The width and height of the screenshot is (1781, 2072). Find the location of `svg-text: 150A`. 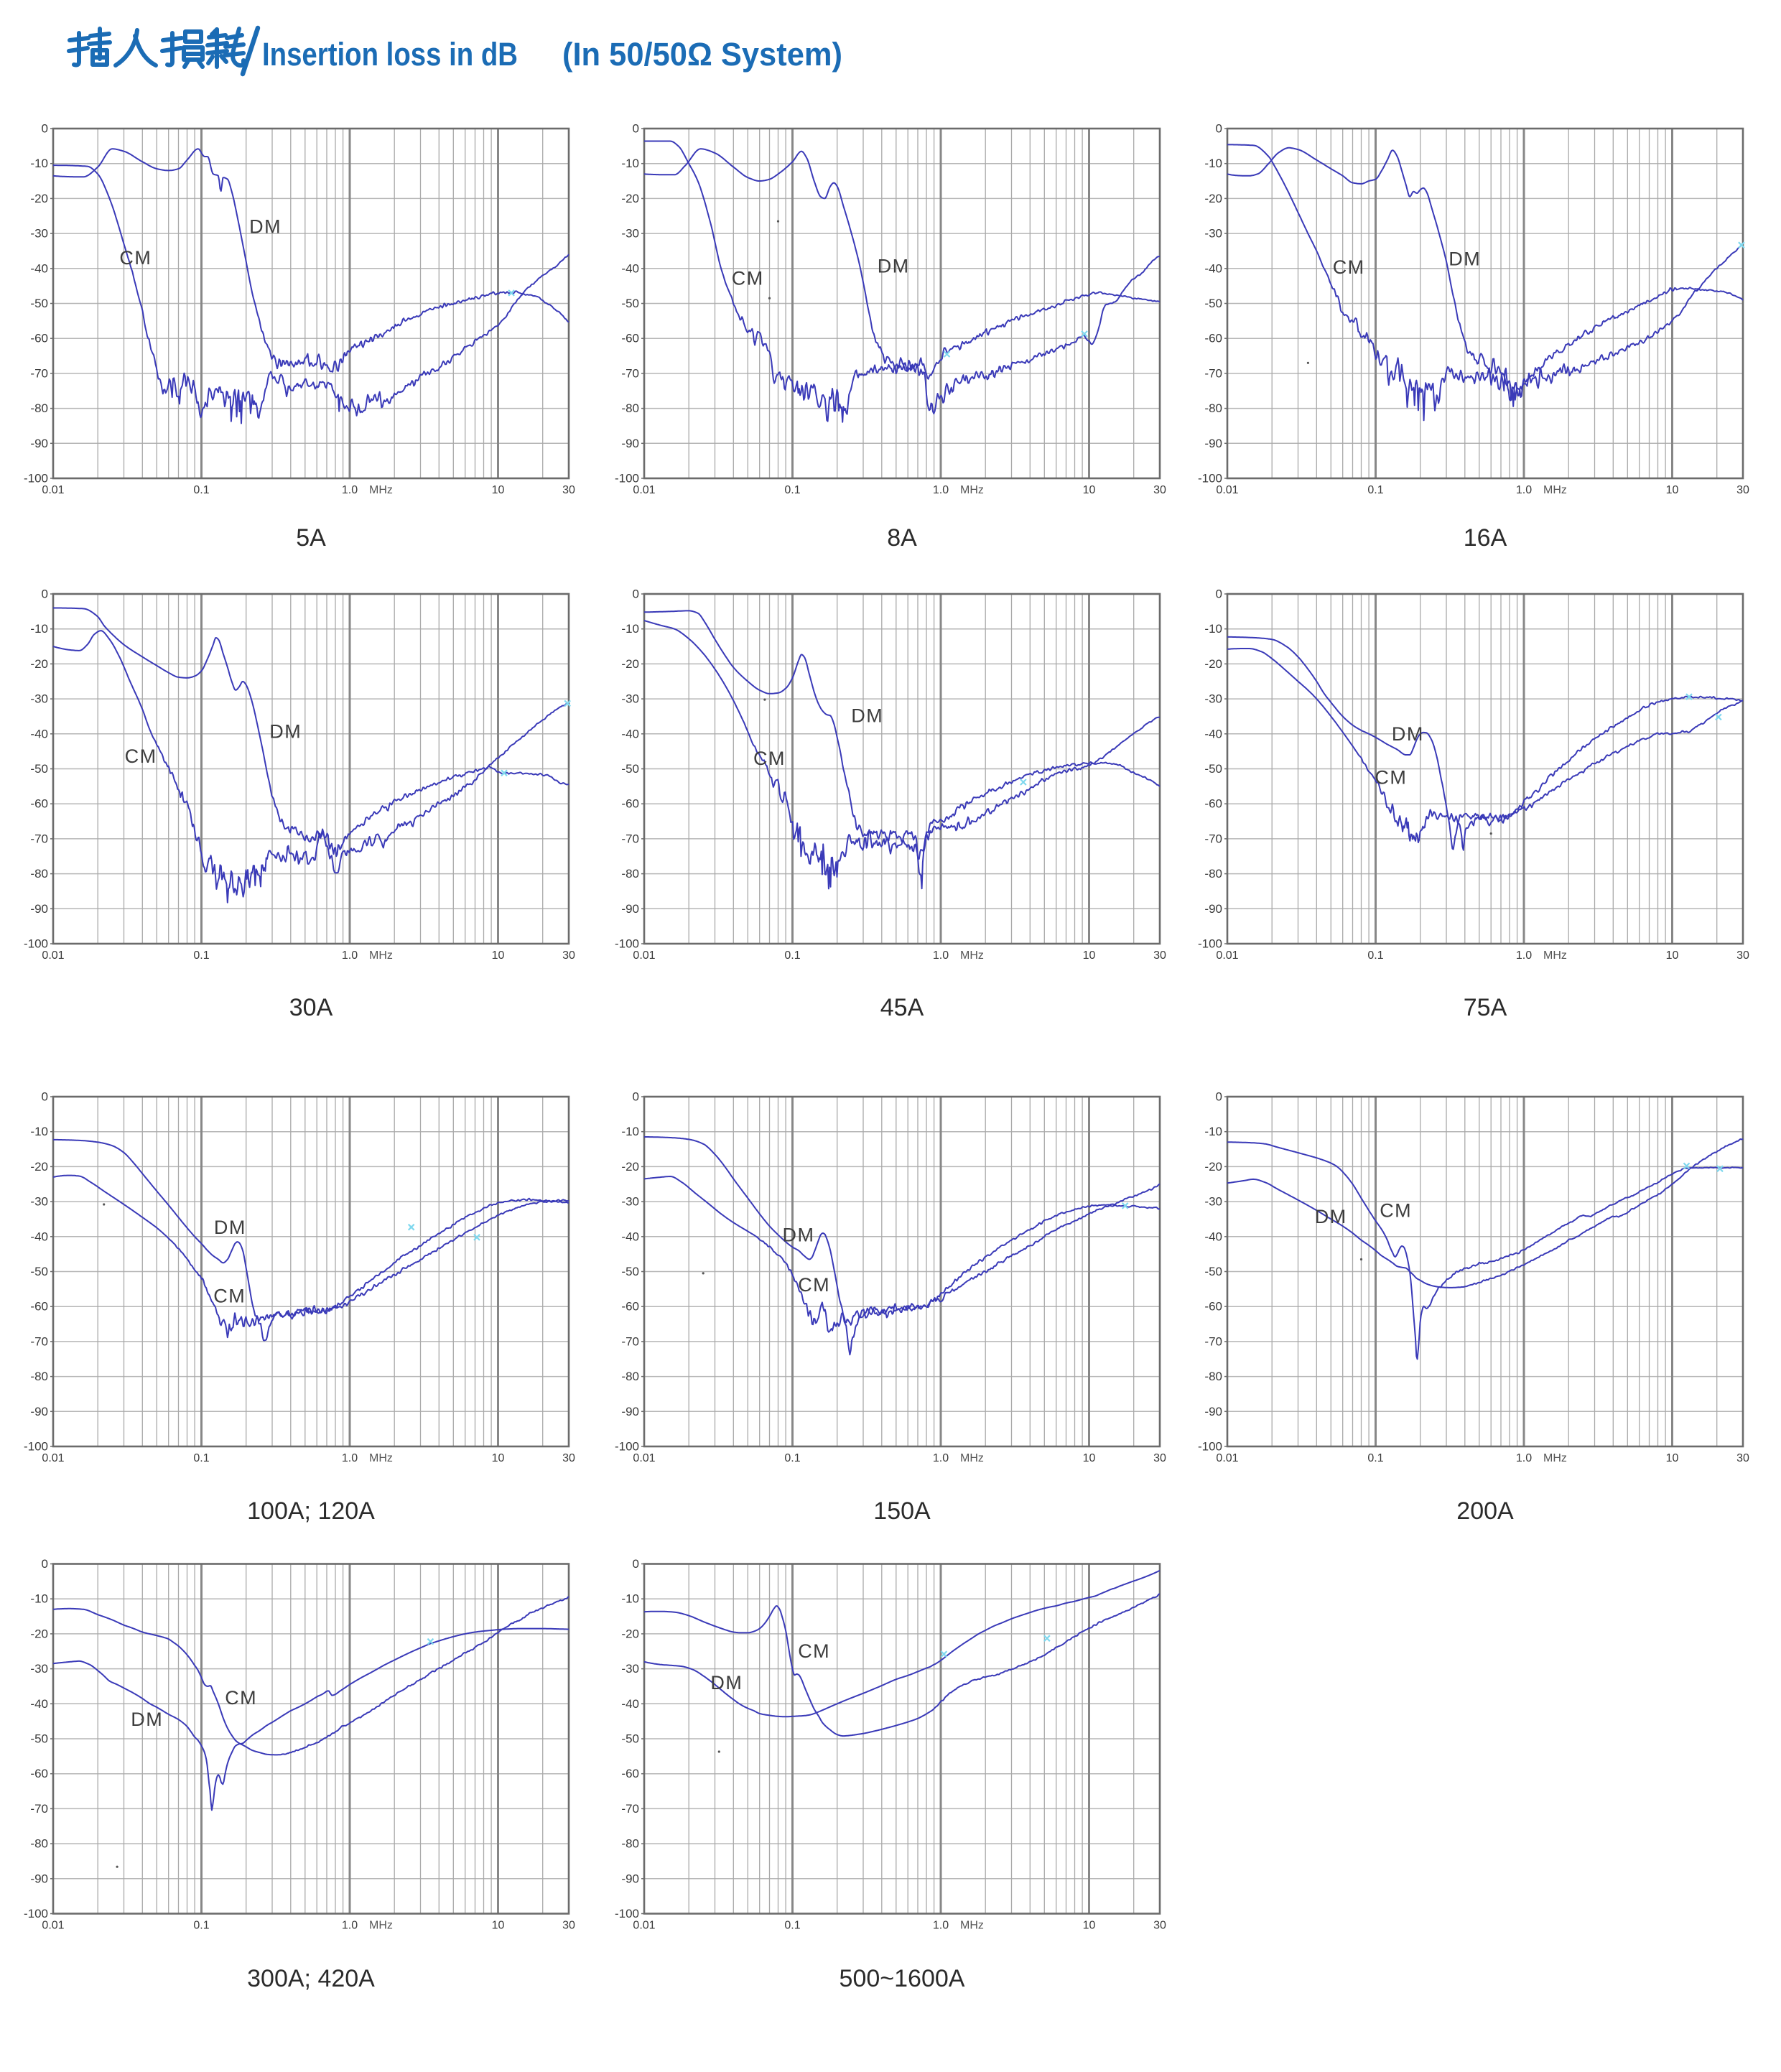

svg-text: 150A is located at coordinates (902, 1511).